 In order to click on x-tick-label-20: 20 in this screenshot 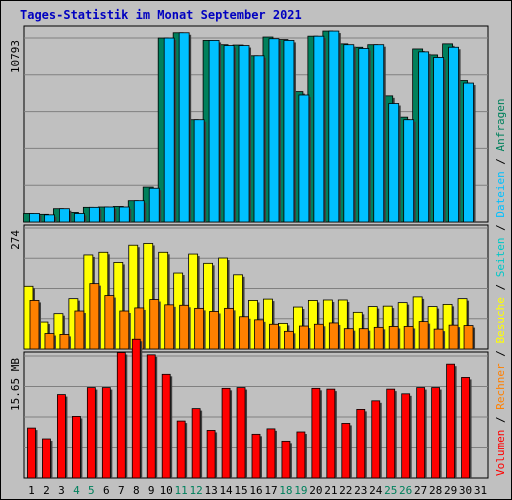, I will do `click(315, 490)`.